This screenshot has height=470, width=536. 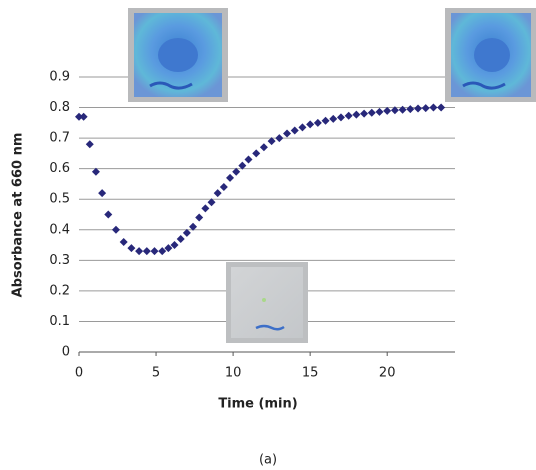 I want to click on y-axis-title: Absorbance at 660 nm, so click(x=18, y=215).